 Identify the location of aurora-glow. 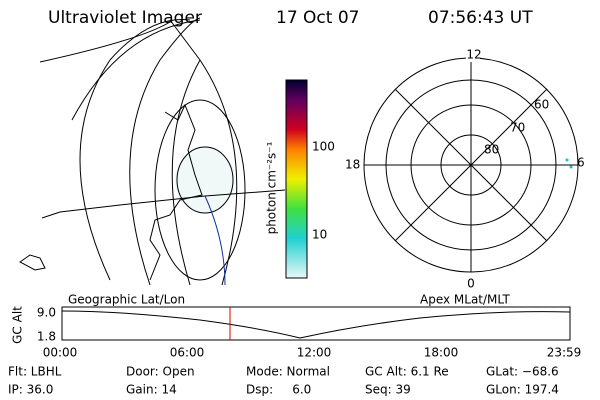
(205, 180).